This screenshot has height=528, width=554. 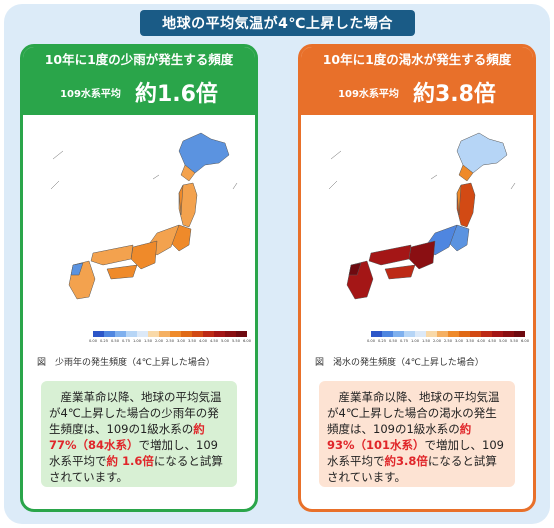 What do you see at coordinates (492, 341) in the screenshot?
I see `colorbar-tick-label: 4.50` at bounding box center [492, 341].